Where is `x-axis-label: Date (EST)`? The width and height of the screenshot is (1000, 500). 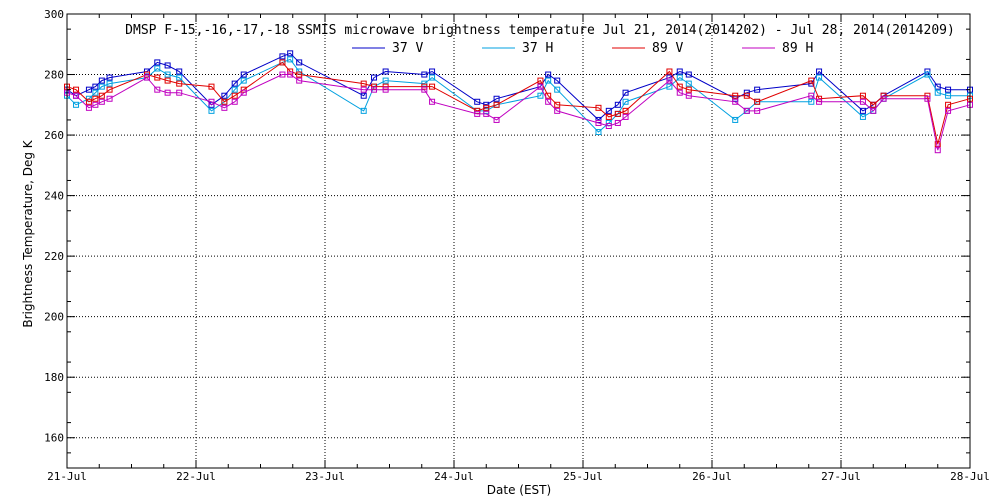
x-axis-label: Date (EST) is located at coordinates (519, 490).